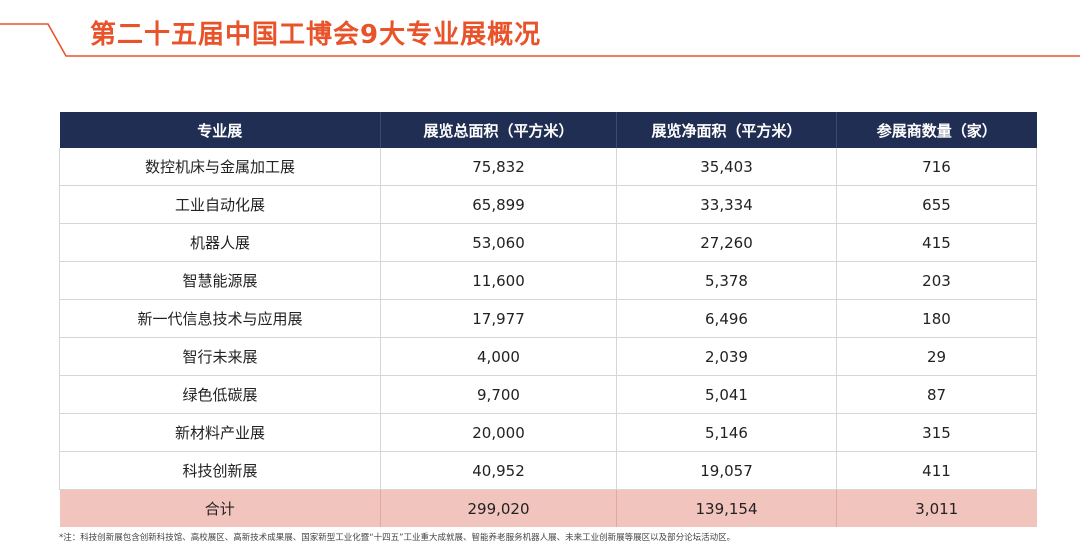 The width and height of the screenshot is (1080, 554). What do you see at coordinates (220, 508) in the screenshot?
I see `total-label: 合计` at bounding box center [220, 508].